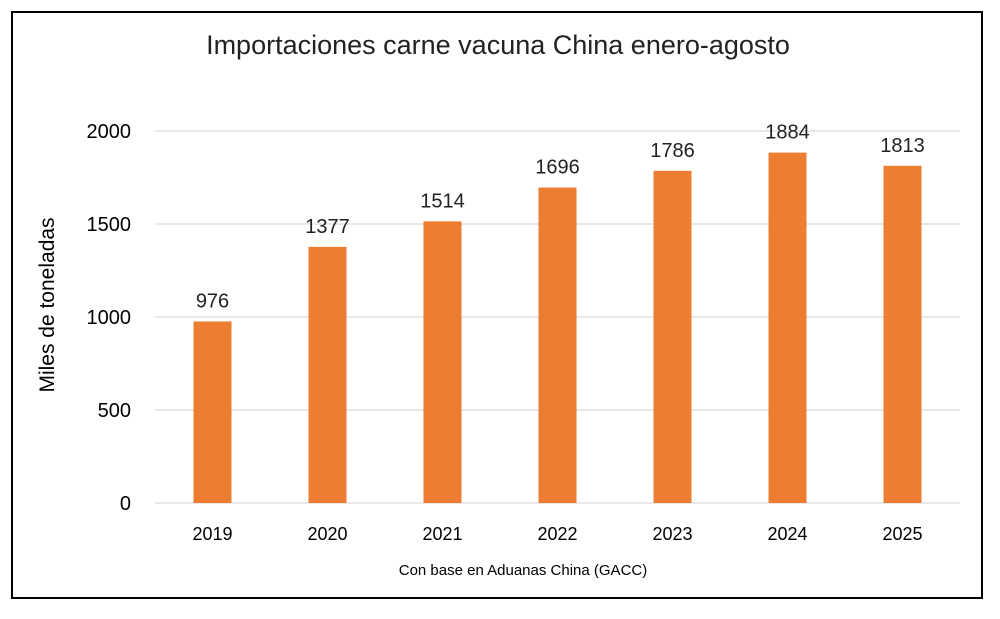 This screenshot has height=619, width=1000. Describe the element at coordinates (109, 132) in the screenshot. I see `y-tick-label: 2000` at that location.